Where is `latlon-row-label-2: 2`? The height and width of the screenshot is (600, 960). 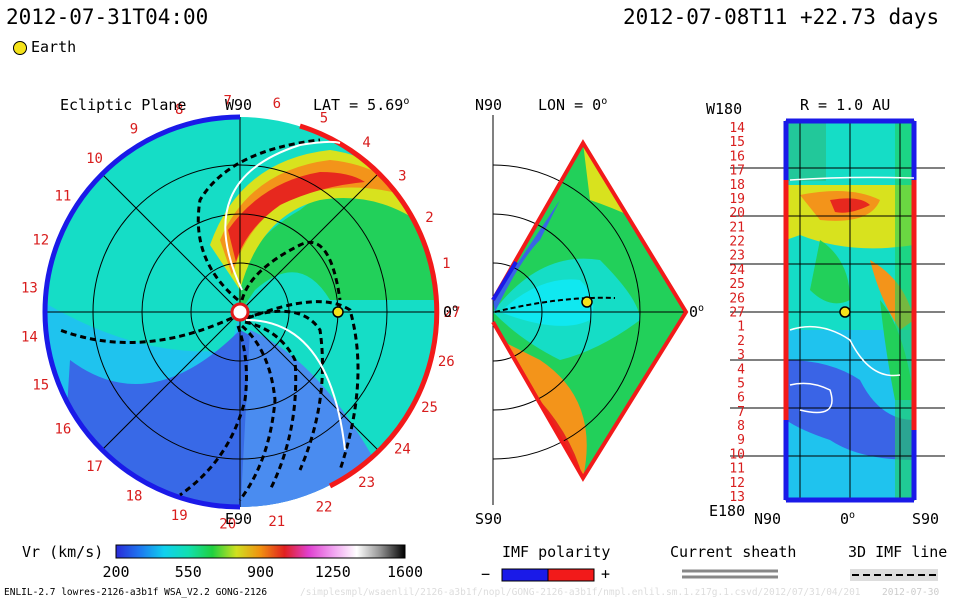 latlon-row-label-2: 2 is located at coordinates (741, 341).